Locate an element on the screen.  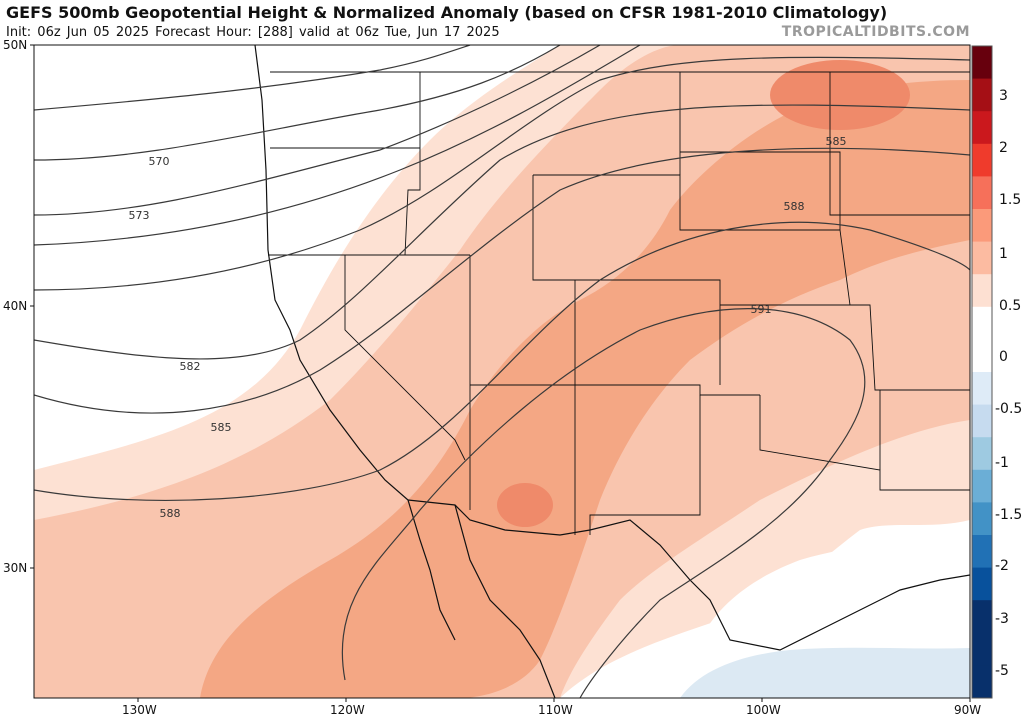
colorbar-label: 2 is located at coordinates (1003, 148).